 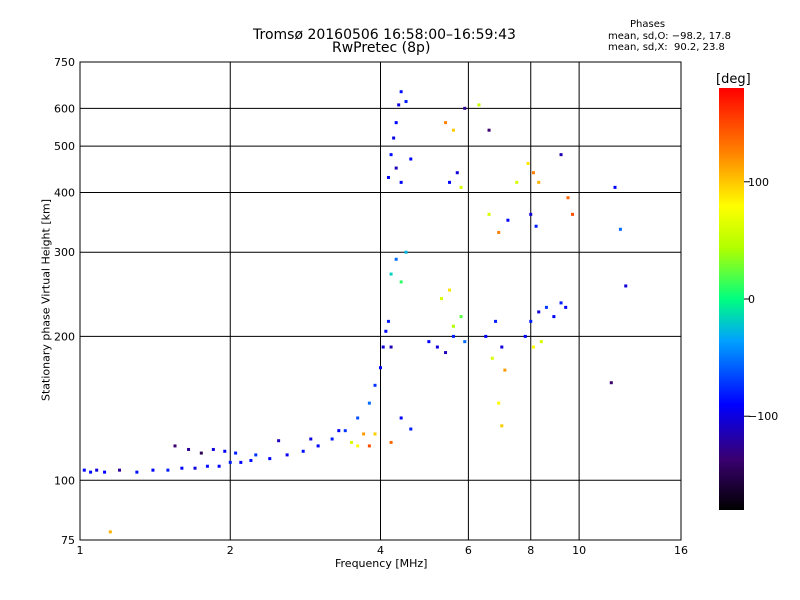 What do you see at coordinates (733, 79) in the screenshot?
I see `colorbar-label: [deg]` at bounding box center [733, 79].